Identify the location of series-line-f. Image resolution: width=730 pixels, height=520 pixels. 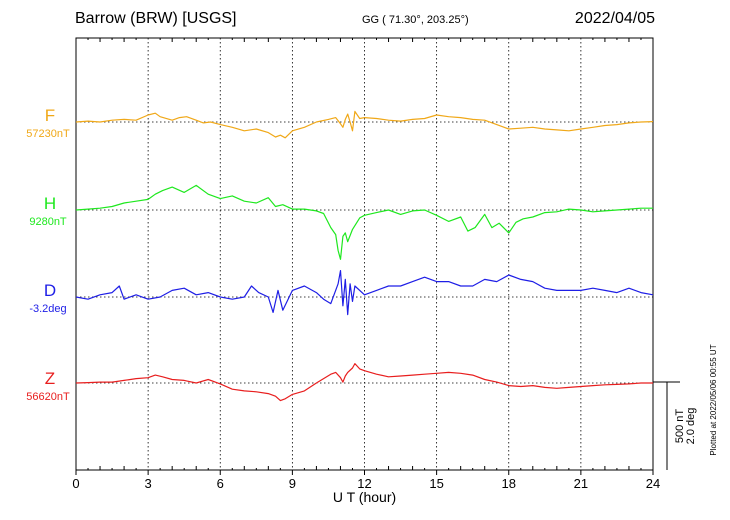
(364, 124).